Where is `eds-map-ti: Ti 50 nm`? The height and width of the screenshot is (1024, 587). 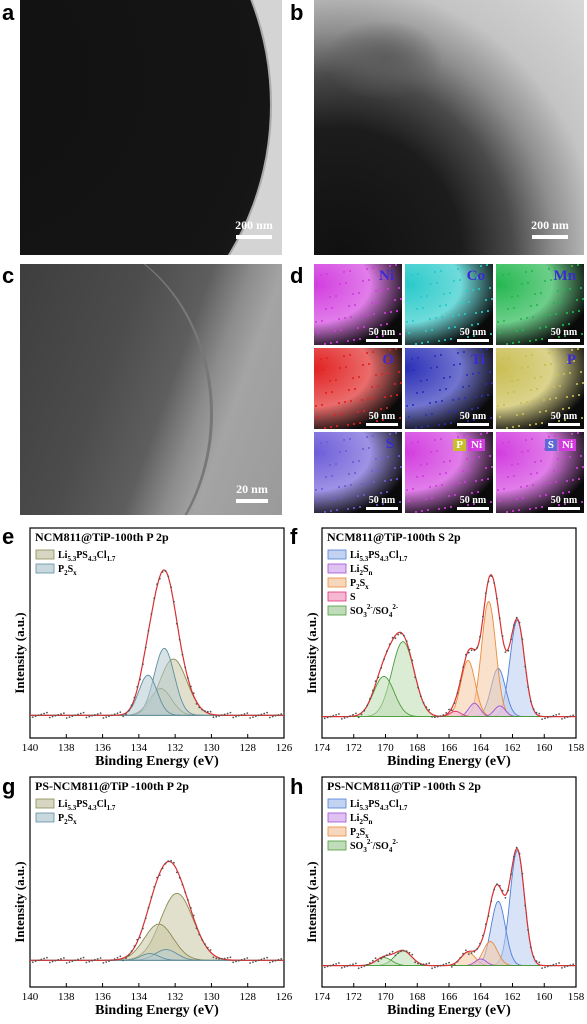 eds-map-ti: Ti 50 nm is located at coordinates (449, 388).